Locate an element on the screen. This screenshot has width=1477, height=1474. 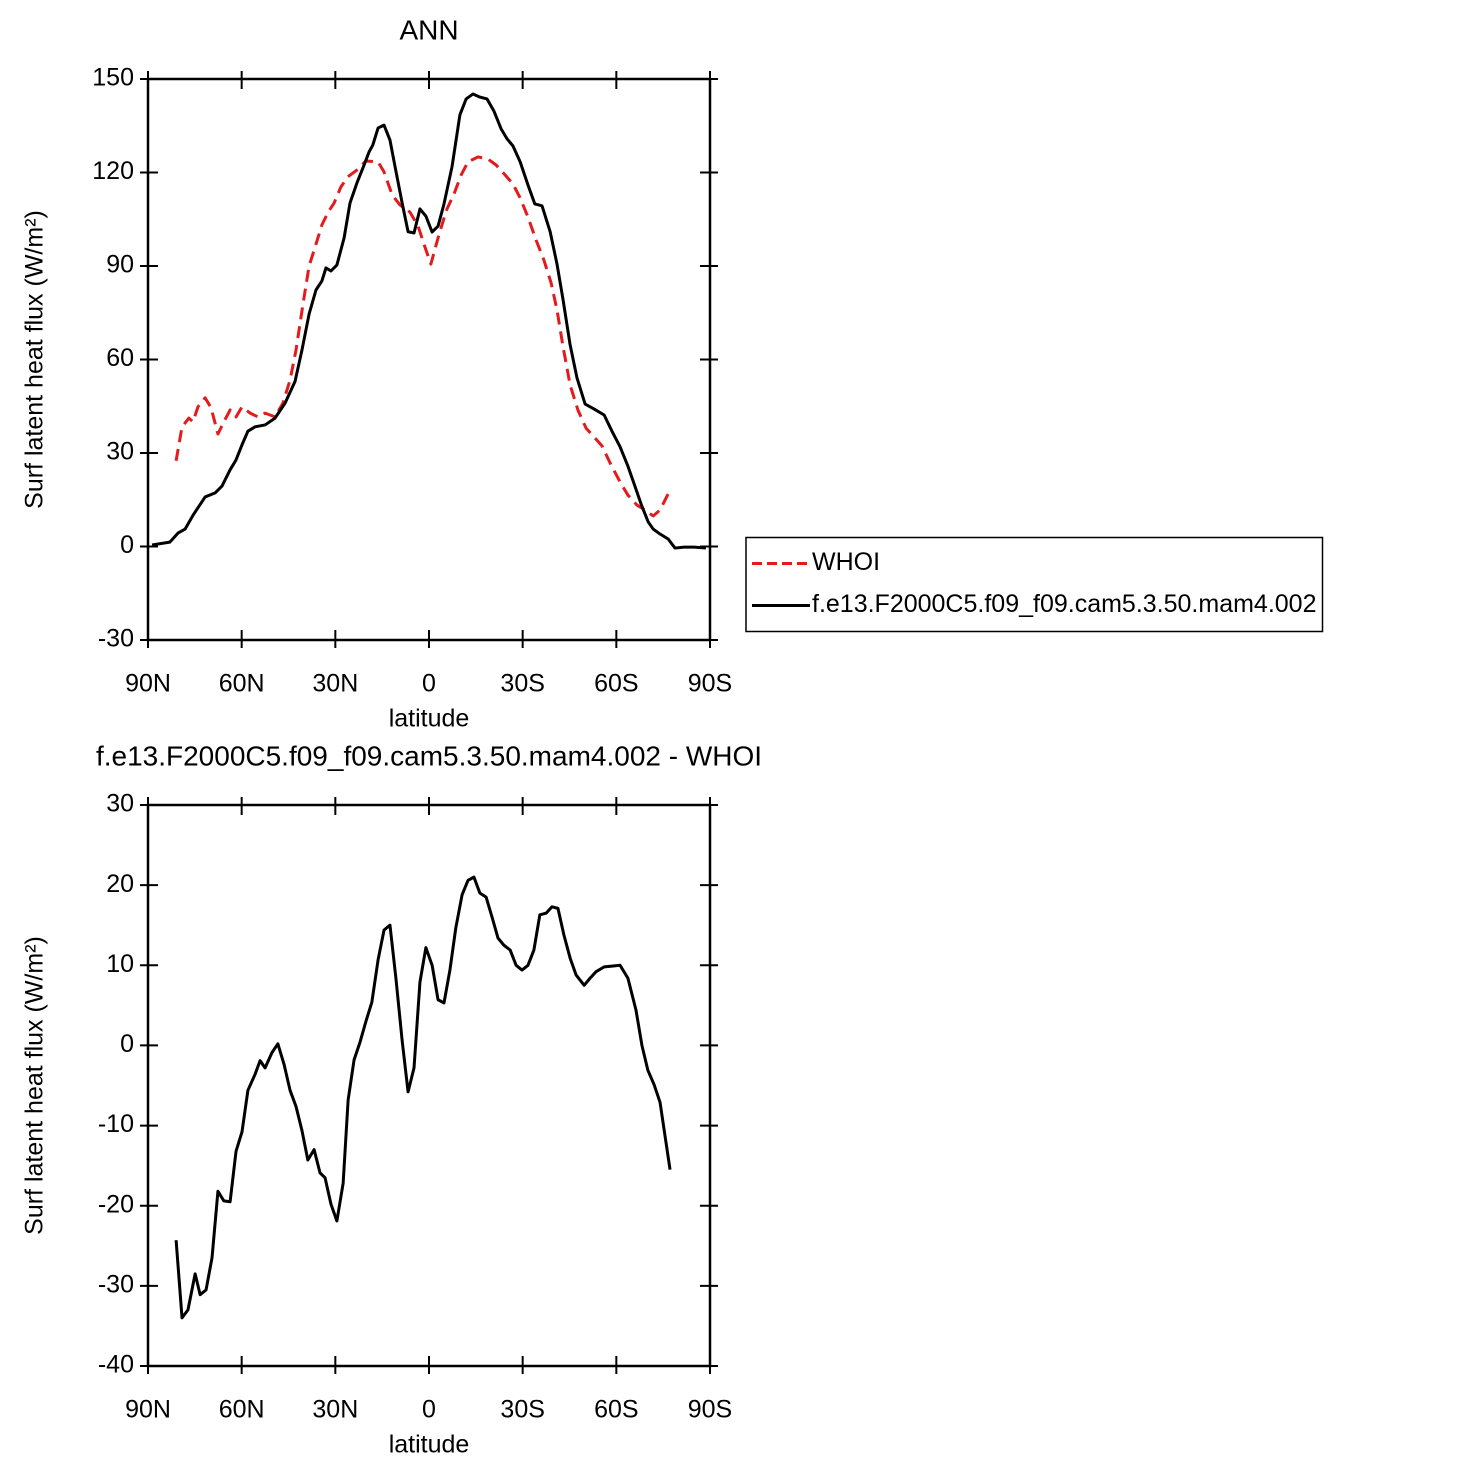
y-tick-label: 10 is located at coordinates (120, 964).